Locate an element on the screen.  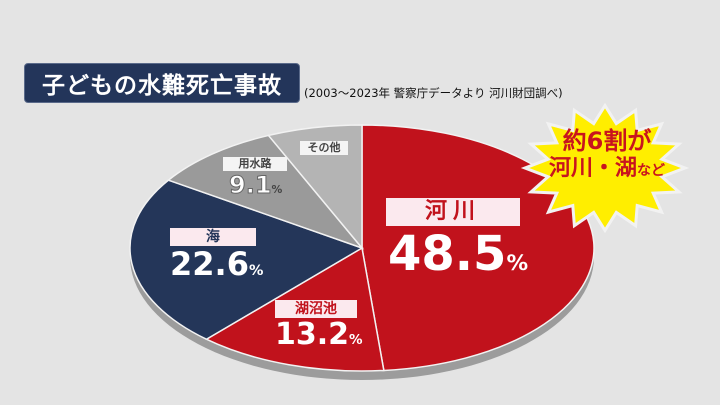
chart-title: 子どもの水難死亡事故 is located at coordinates (162, 86).